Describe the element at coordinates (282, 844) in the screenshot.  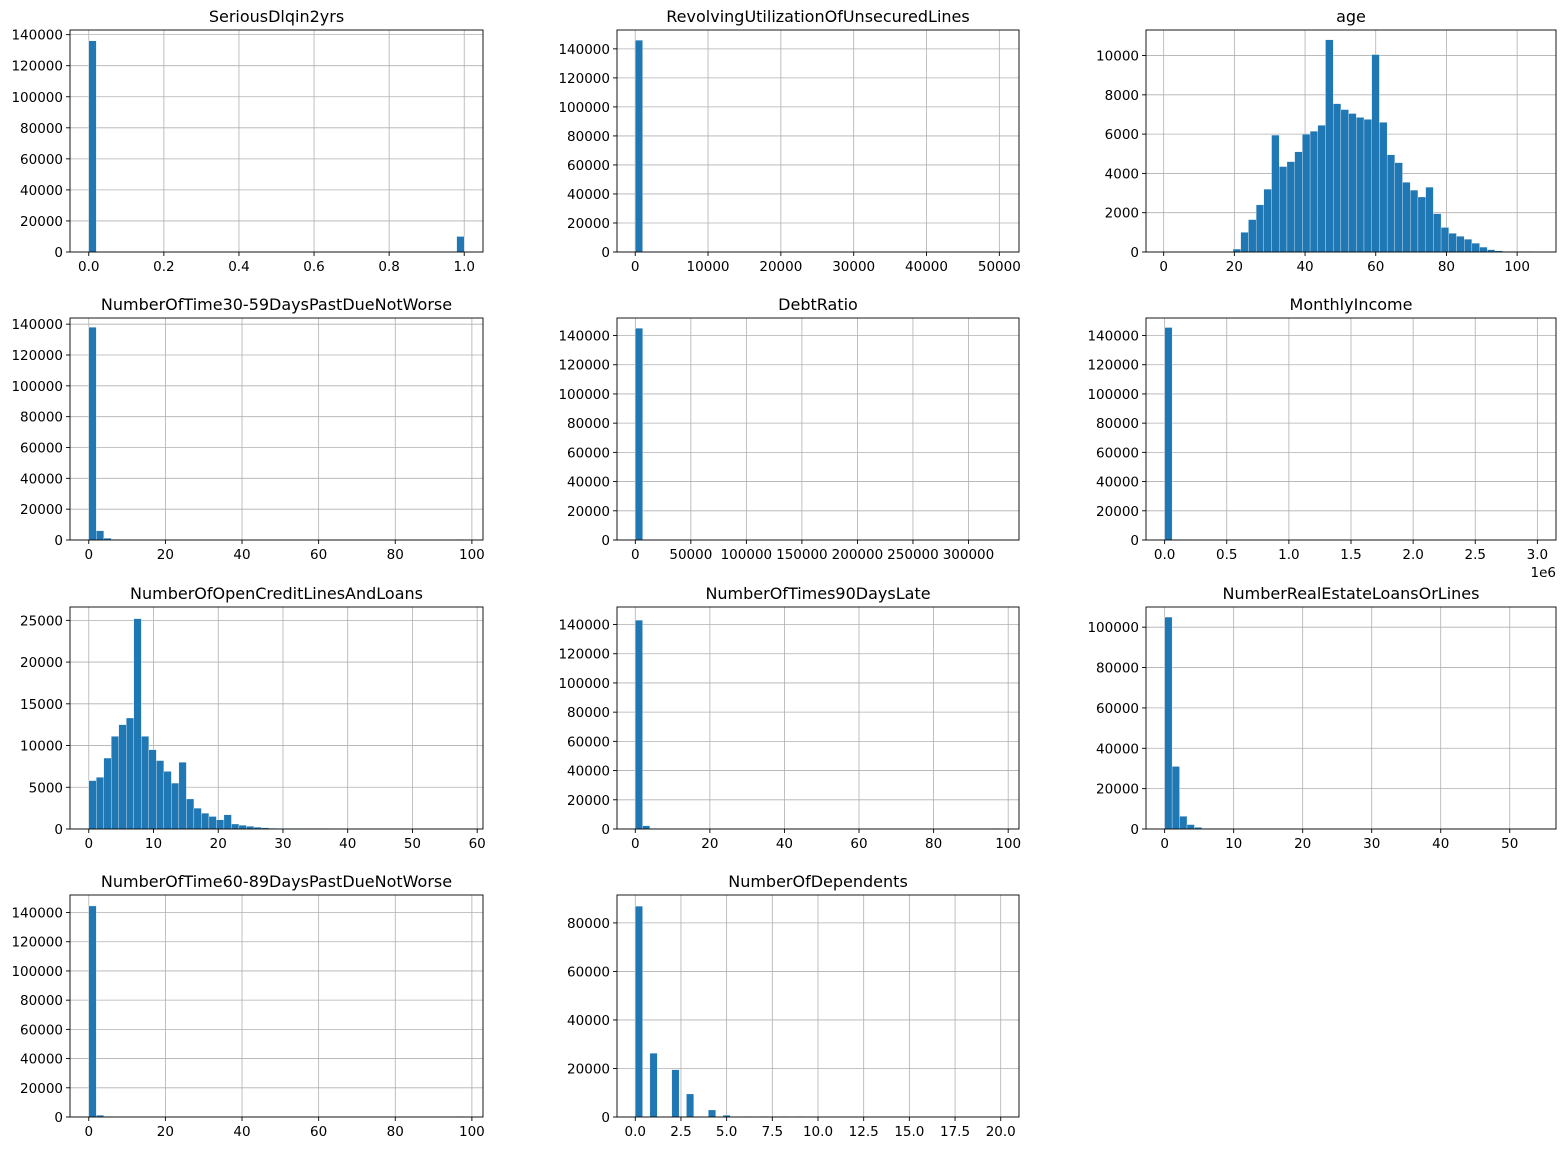
I see `x-tick-label: 30` at that location.